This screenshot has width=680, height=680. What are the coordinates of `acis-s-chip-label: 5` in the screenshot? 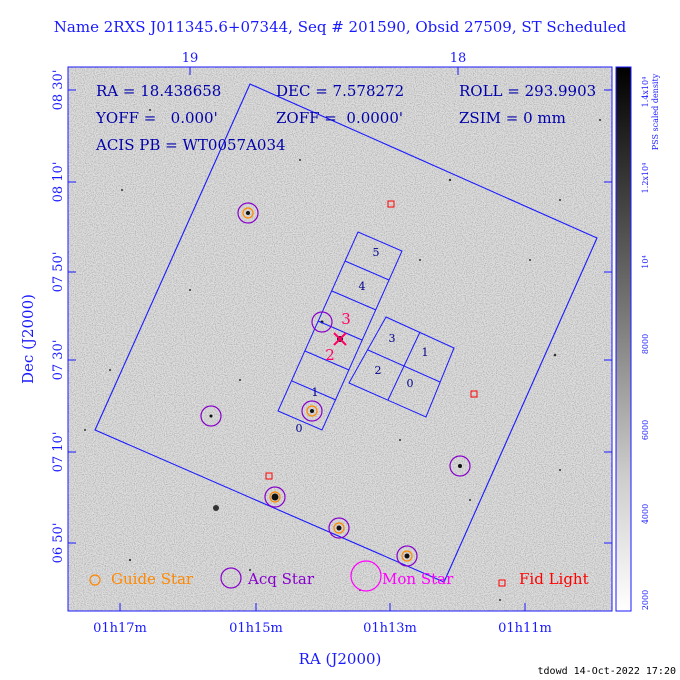 It's located at (376, 252).